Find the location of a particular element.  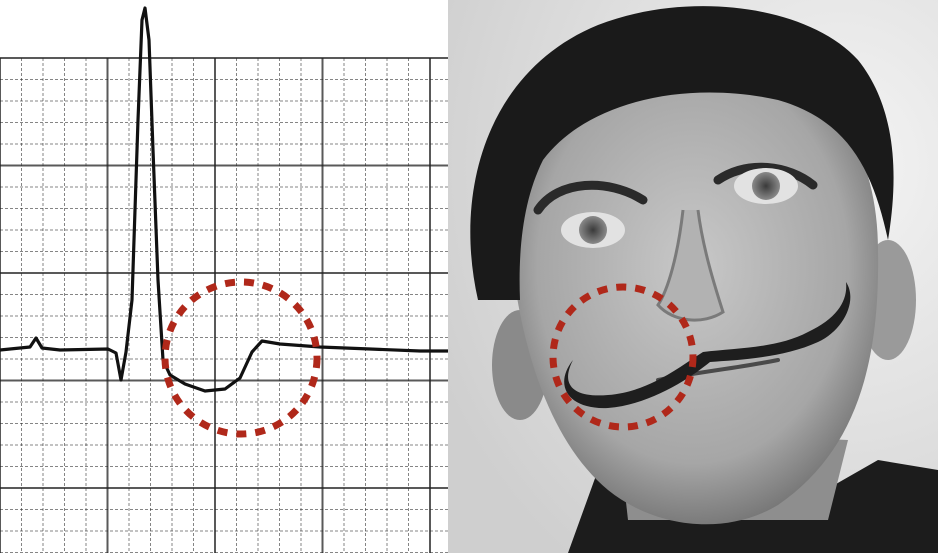

right-iris is located at coordinates (766, 186).